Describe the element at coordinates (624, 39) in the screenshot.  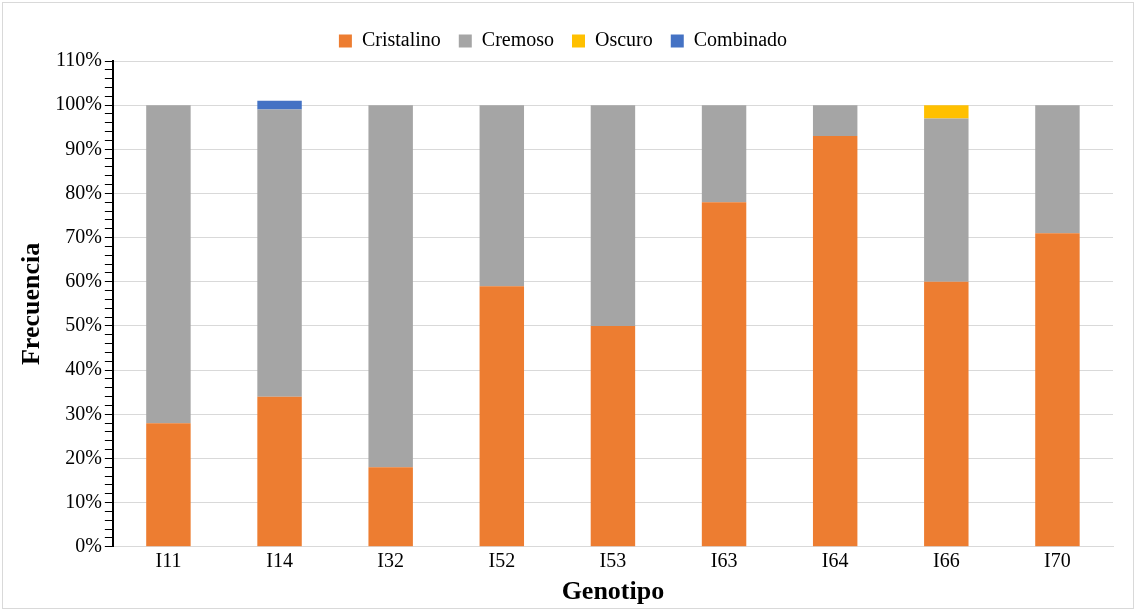
I see `legend-label: Oscuro` at that location.